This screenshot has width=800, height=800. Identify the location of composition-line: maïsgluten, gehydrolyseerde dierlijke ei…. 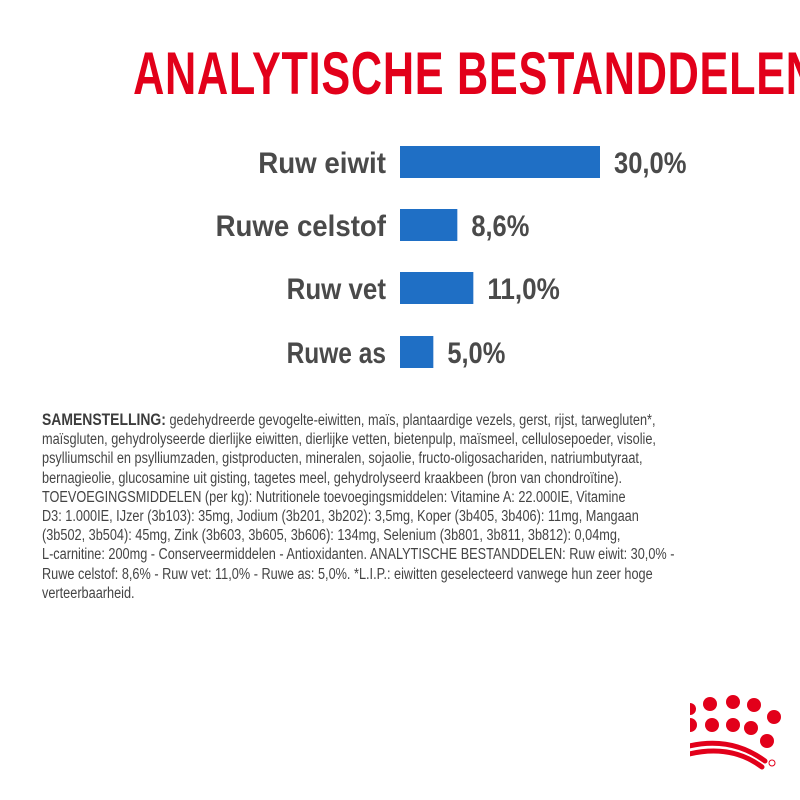
(353, 439).